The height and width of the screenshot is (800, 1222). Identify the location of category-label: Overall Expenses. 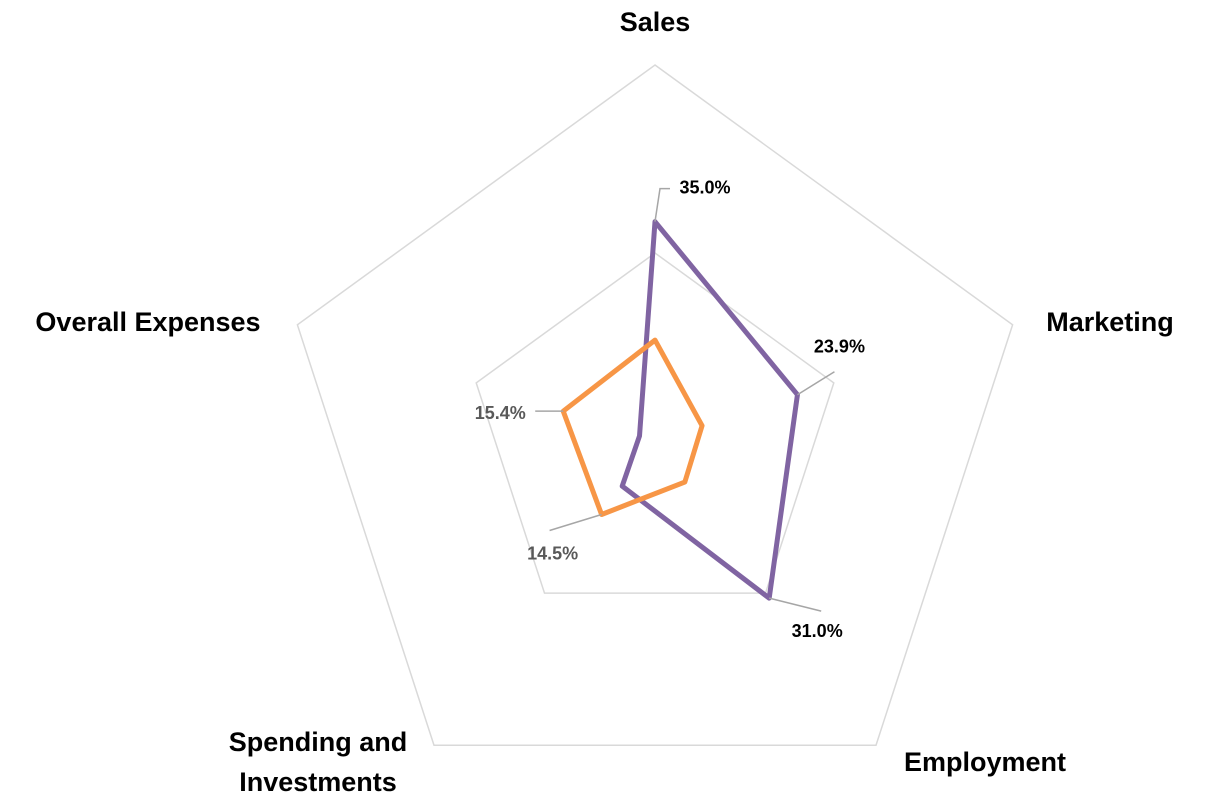
(148, 322).